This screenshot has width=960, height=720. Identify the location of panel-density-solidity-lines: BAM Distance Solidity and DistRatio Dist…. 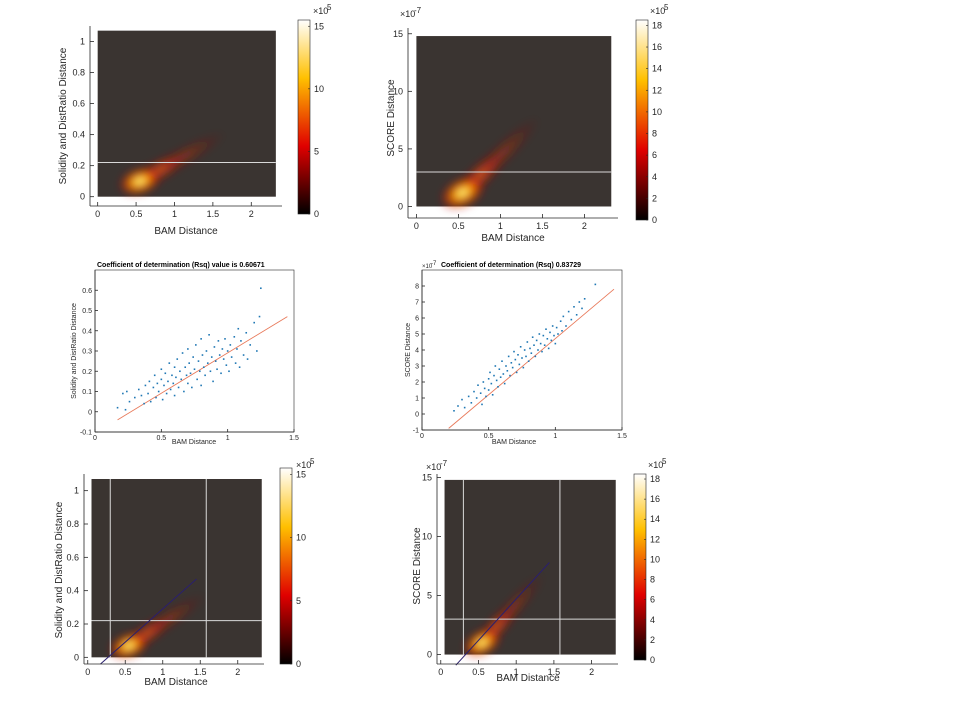
(184, 572).